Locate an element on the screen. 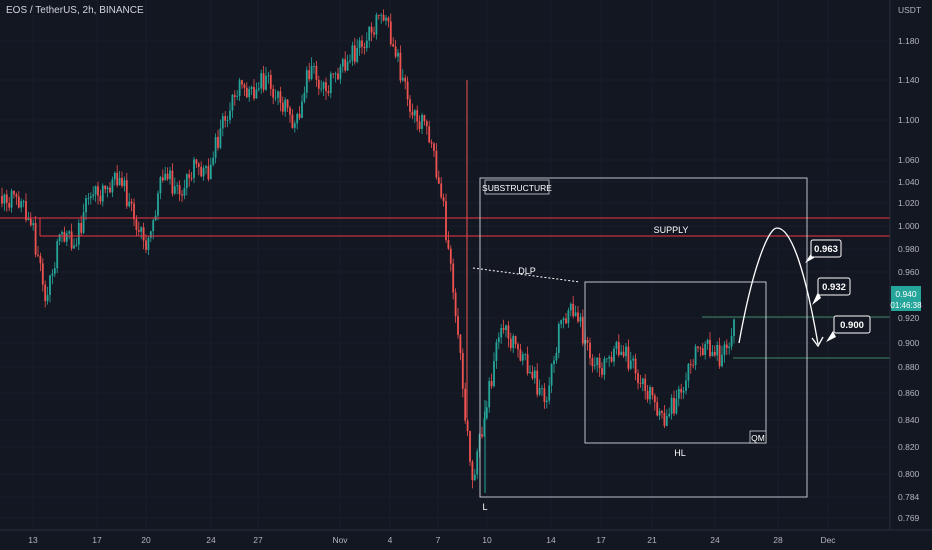  current-price-badge: 0.940 01:46:38 is located at coordinates (906, 298).